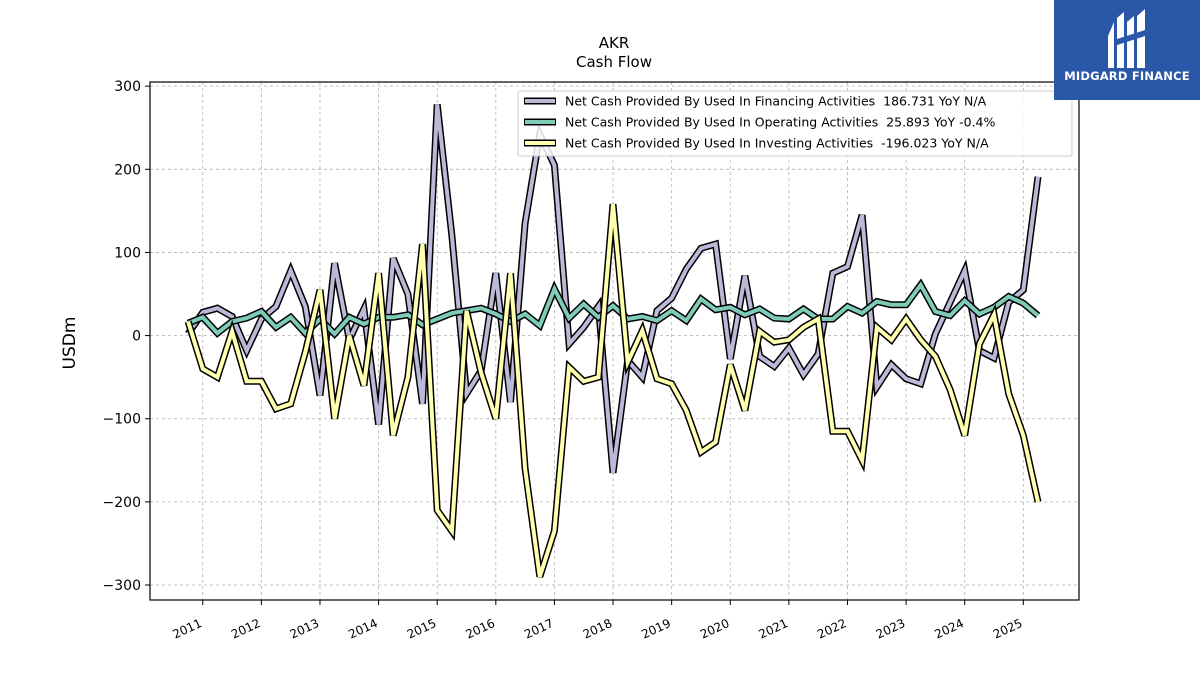 The height and width of the screenshot is (675, 1200). Describe the element at coordinates (656, 629) in the screenshot. I see `x-tick-label: 2019` at that location.